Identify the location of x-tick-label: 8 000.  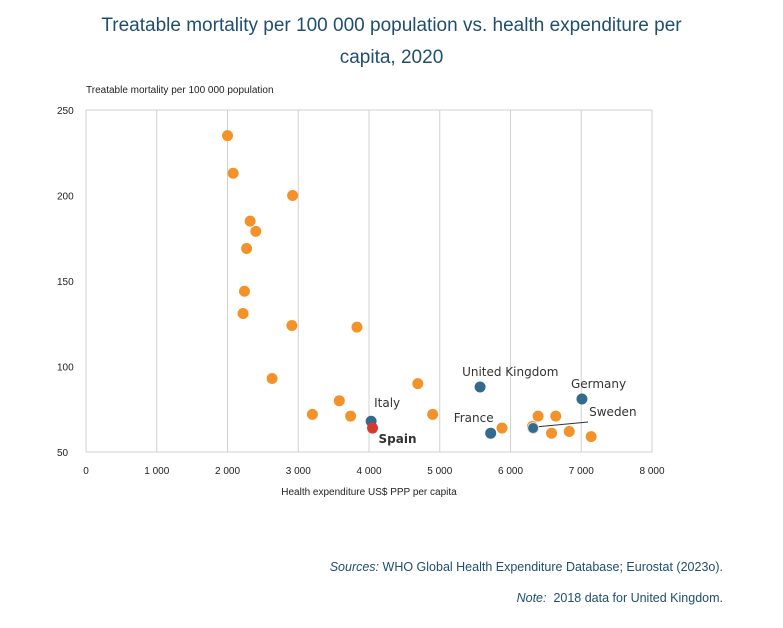
(651, 471).